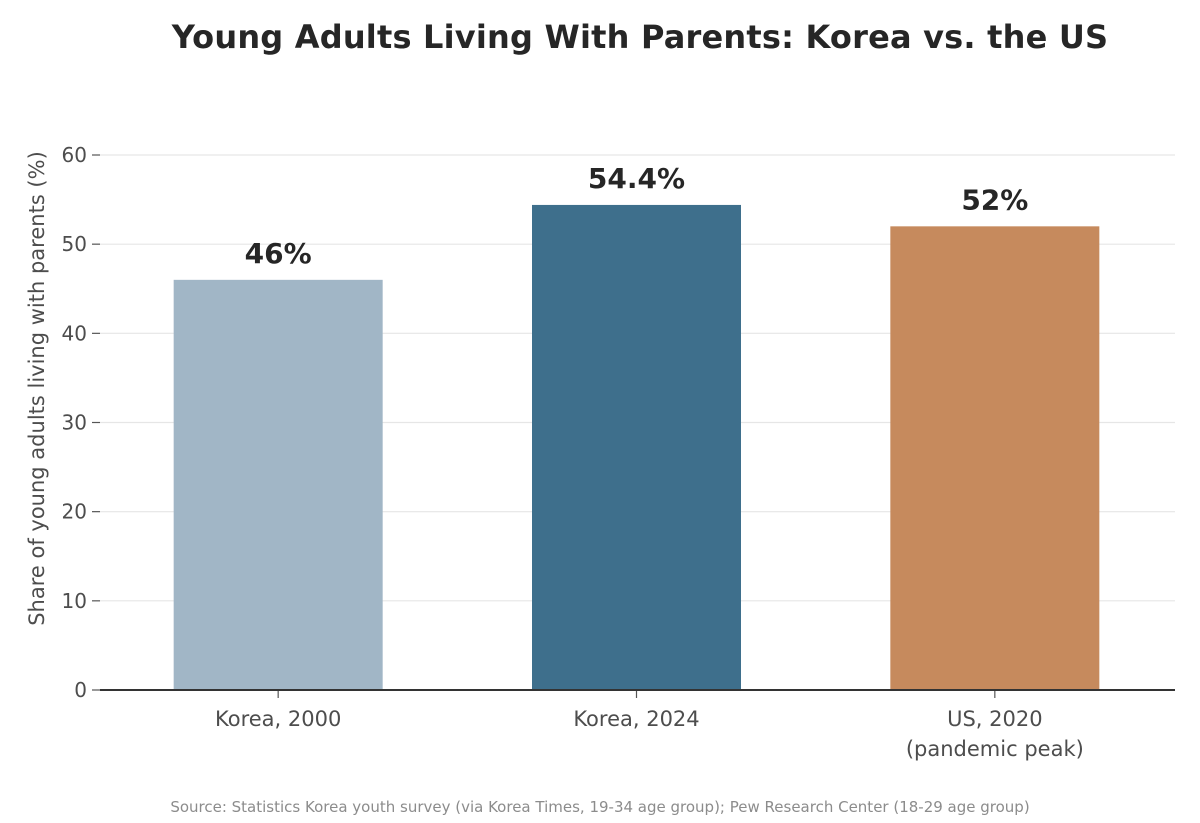 This screenshot has height=823, width=1200. I want to click on x-tick-label: US, 2020, so click(995, 719).